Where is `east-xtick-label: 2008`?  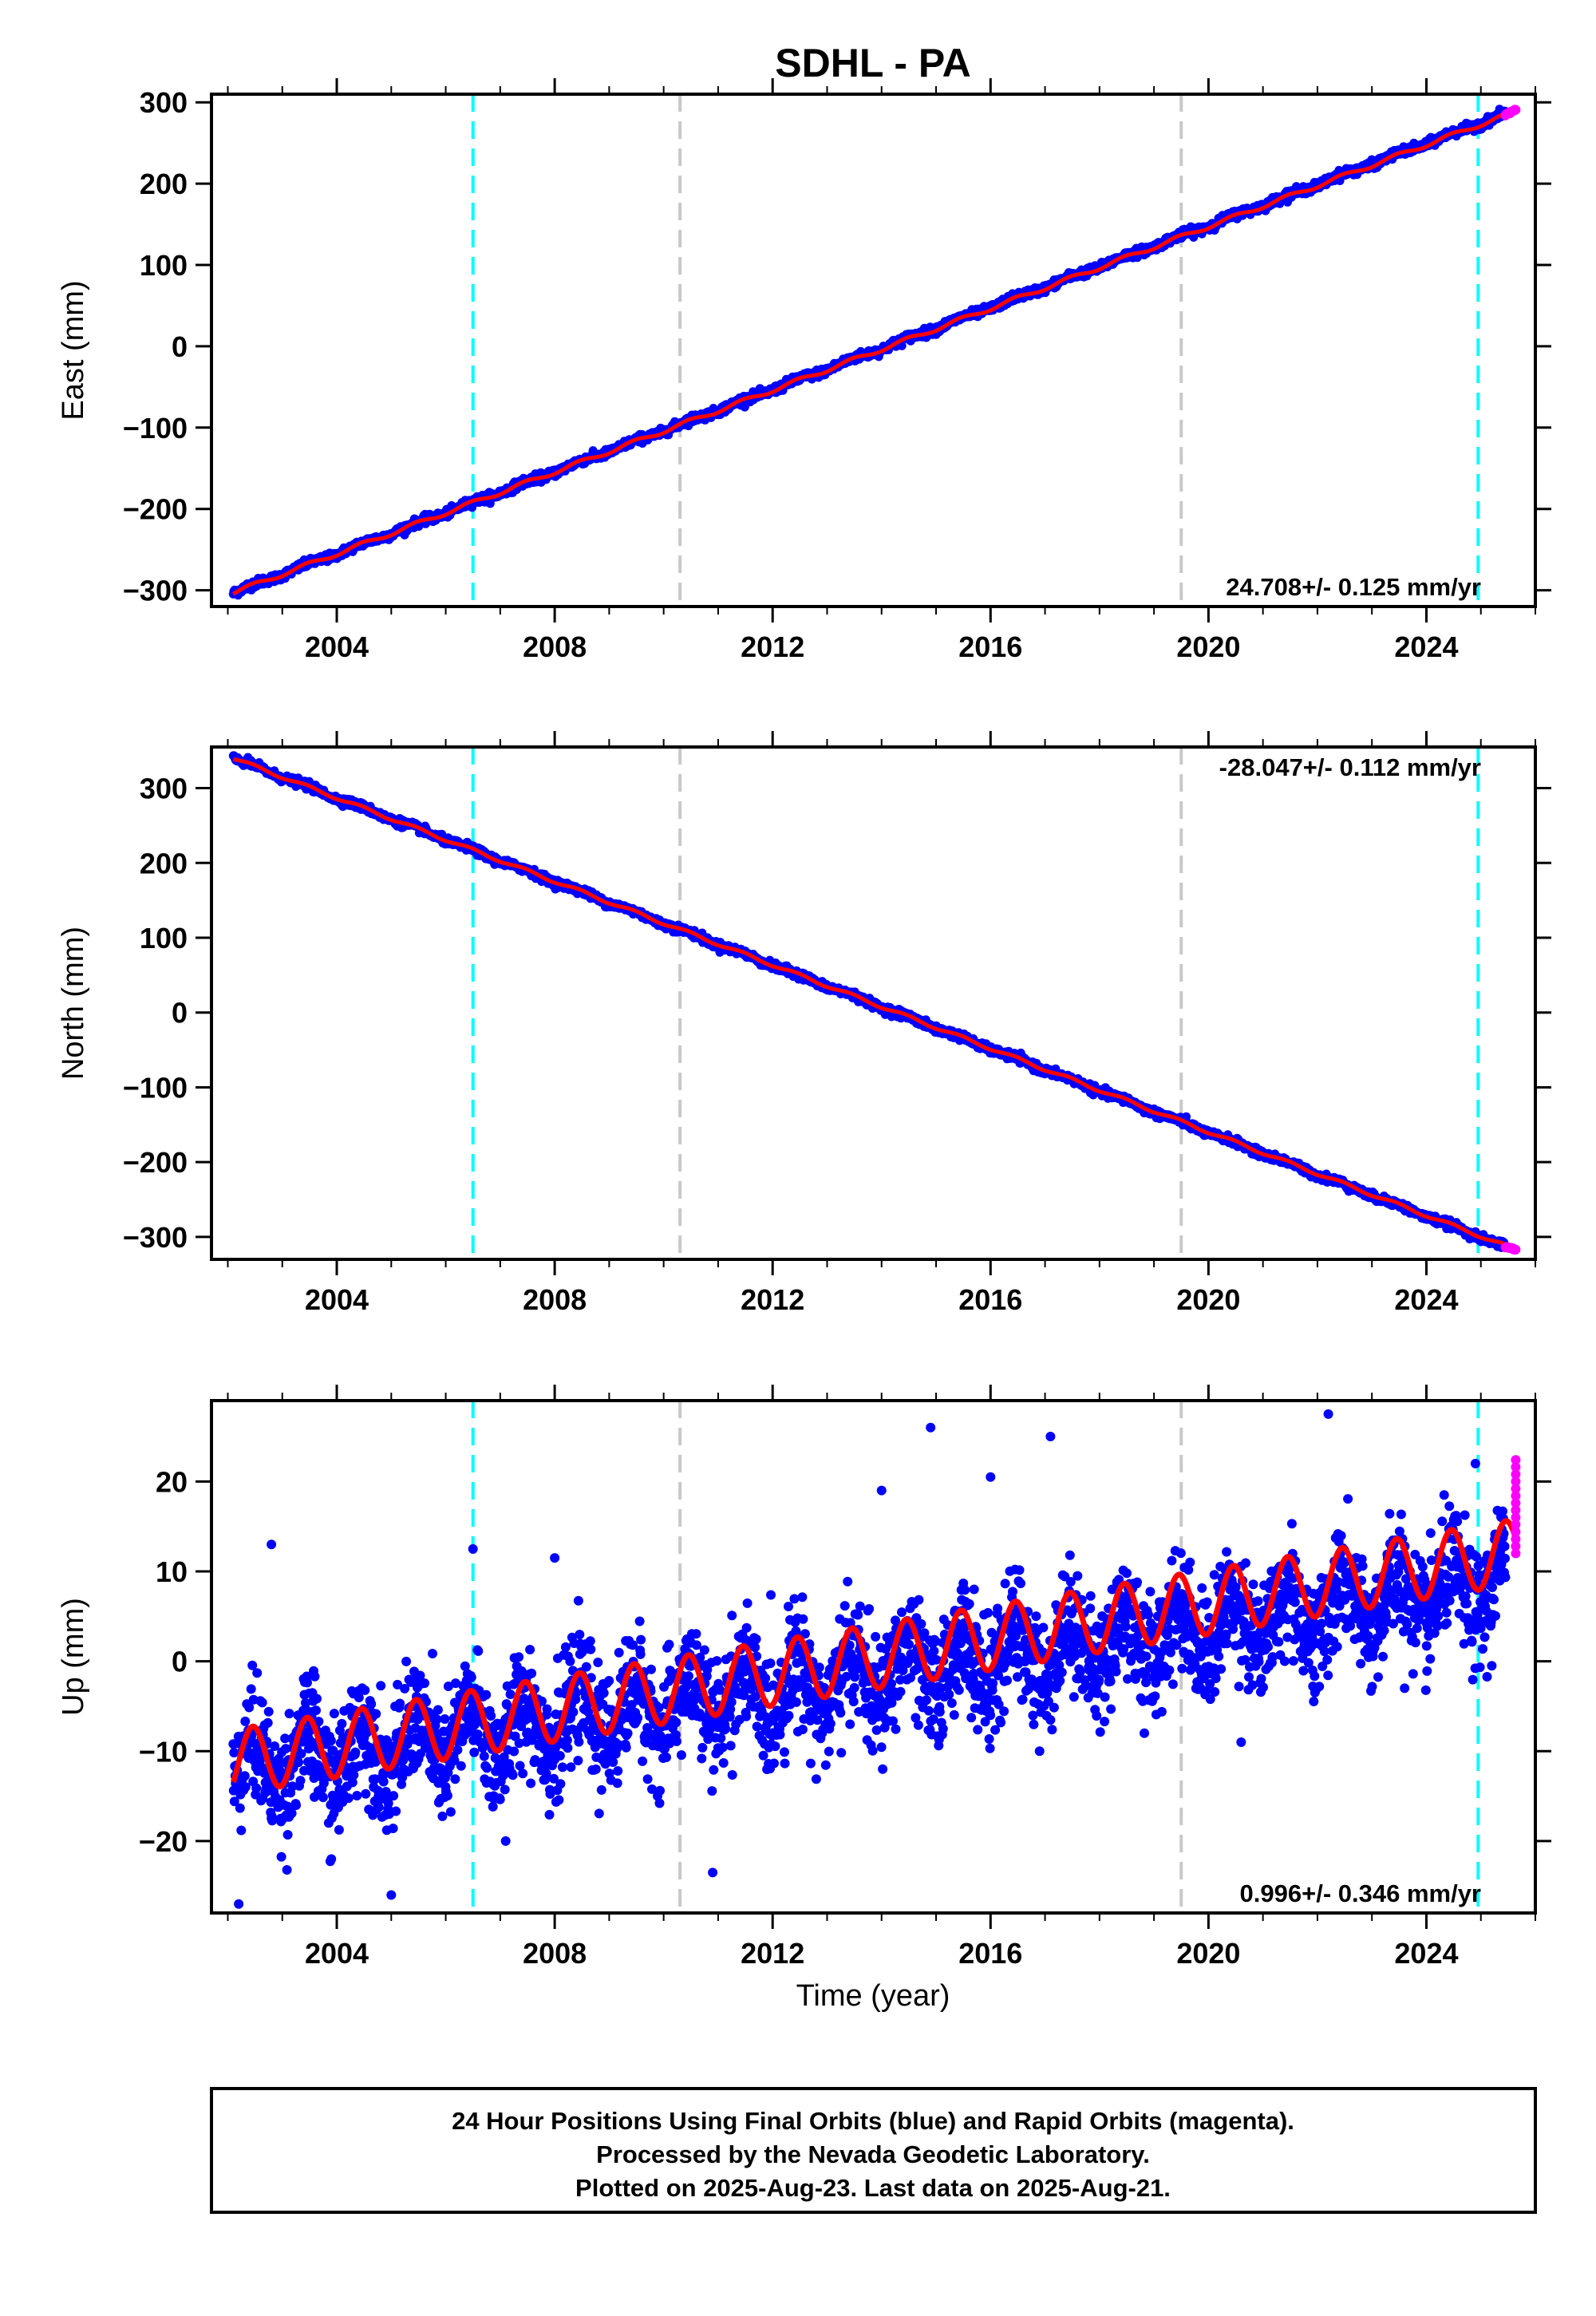 east-xtick-label: 2008 is located at coordinates (555, 646).